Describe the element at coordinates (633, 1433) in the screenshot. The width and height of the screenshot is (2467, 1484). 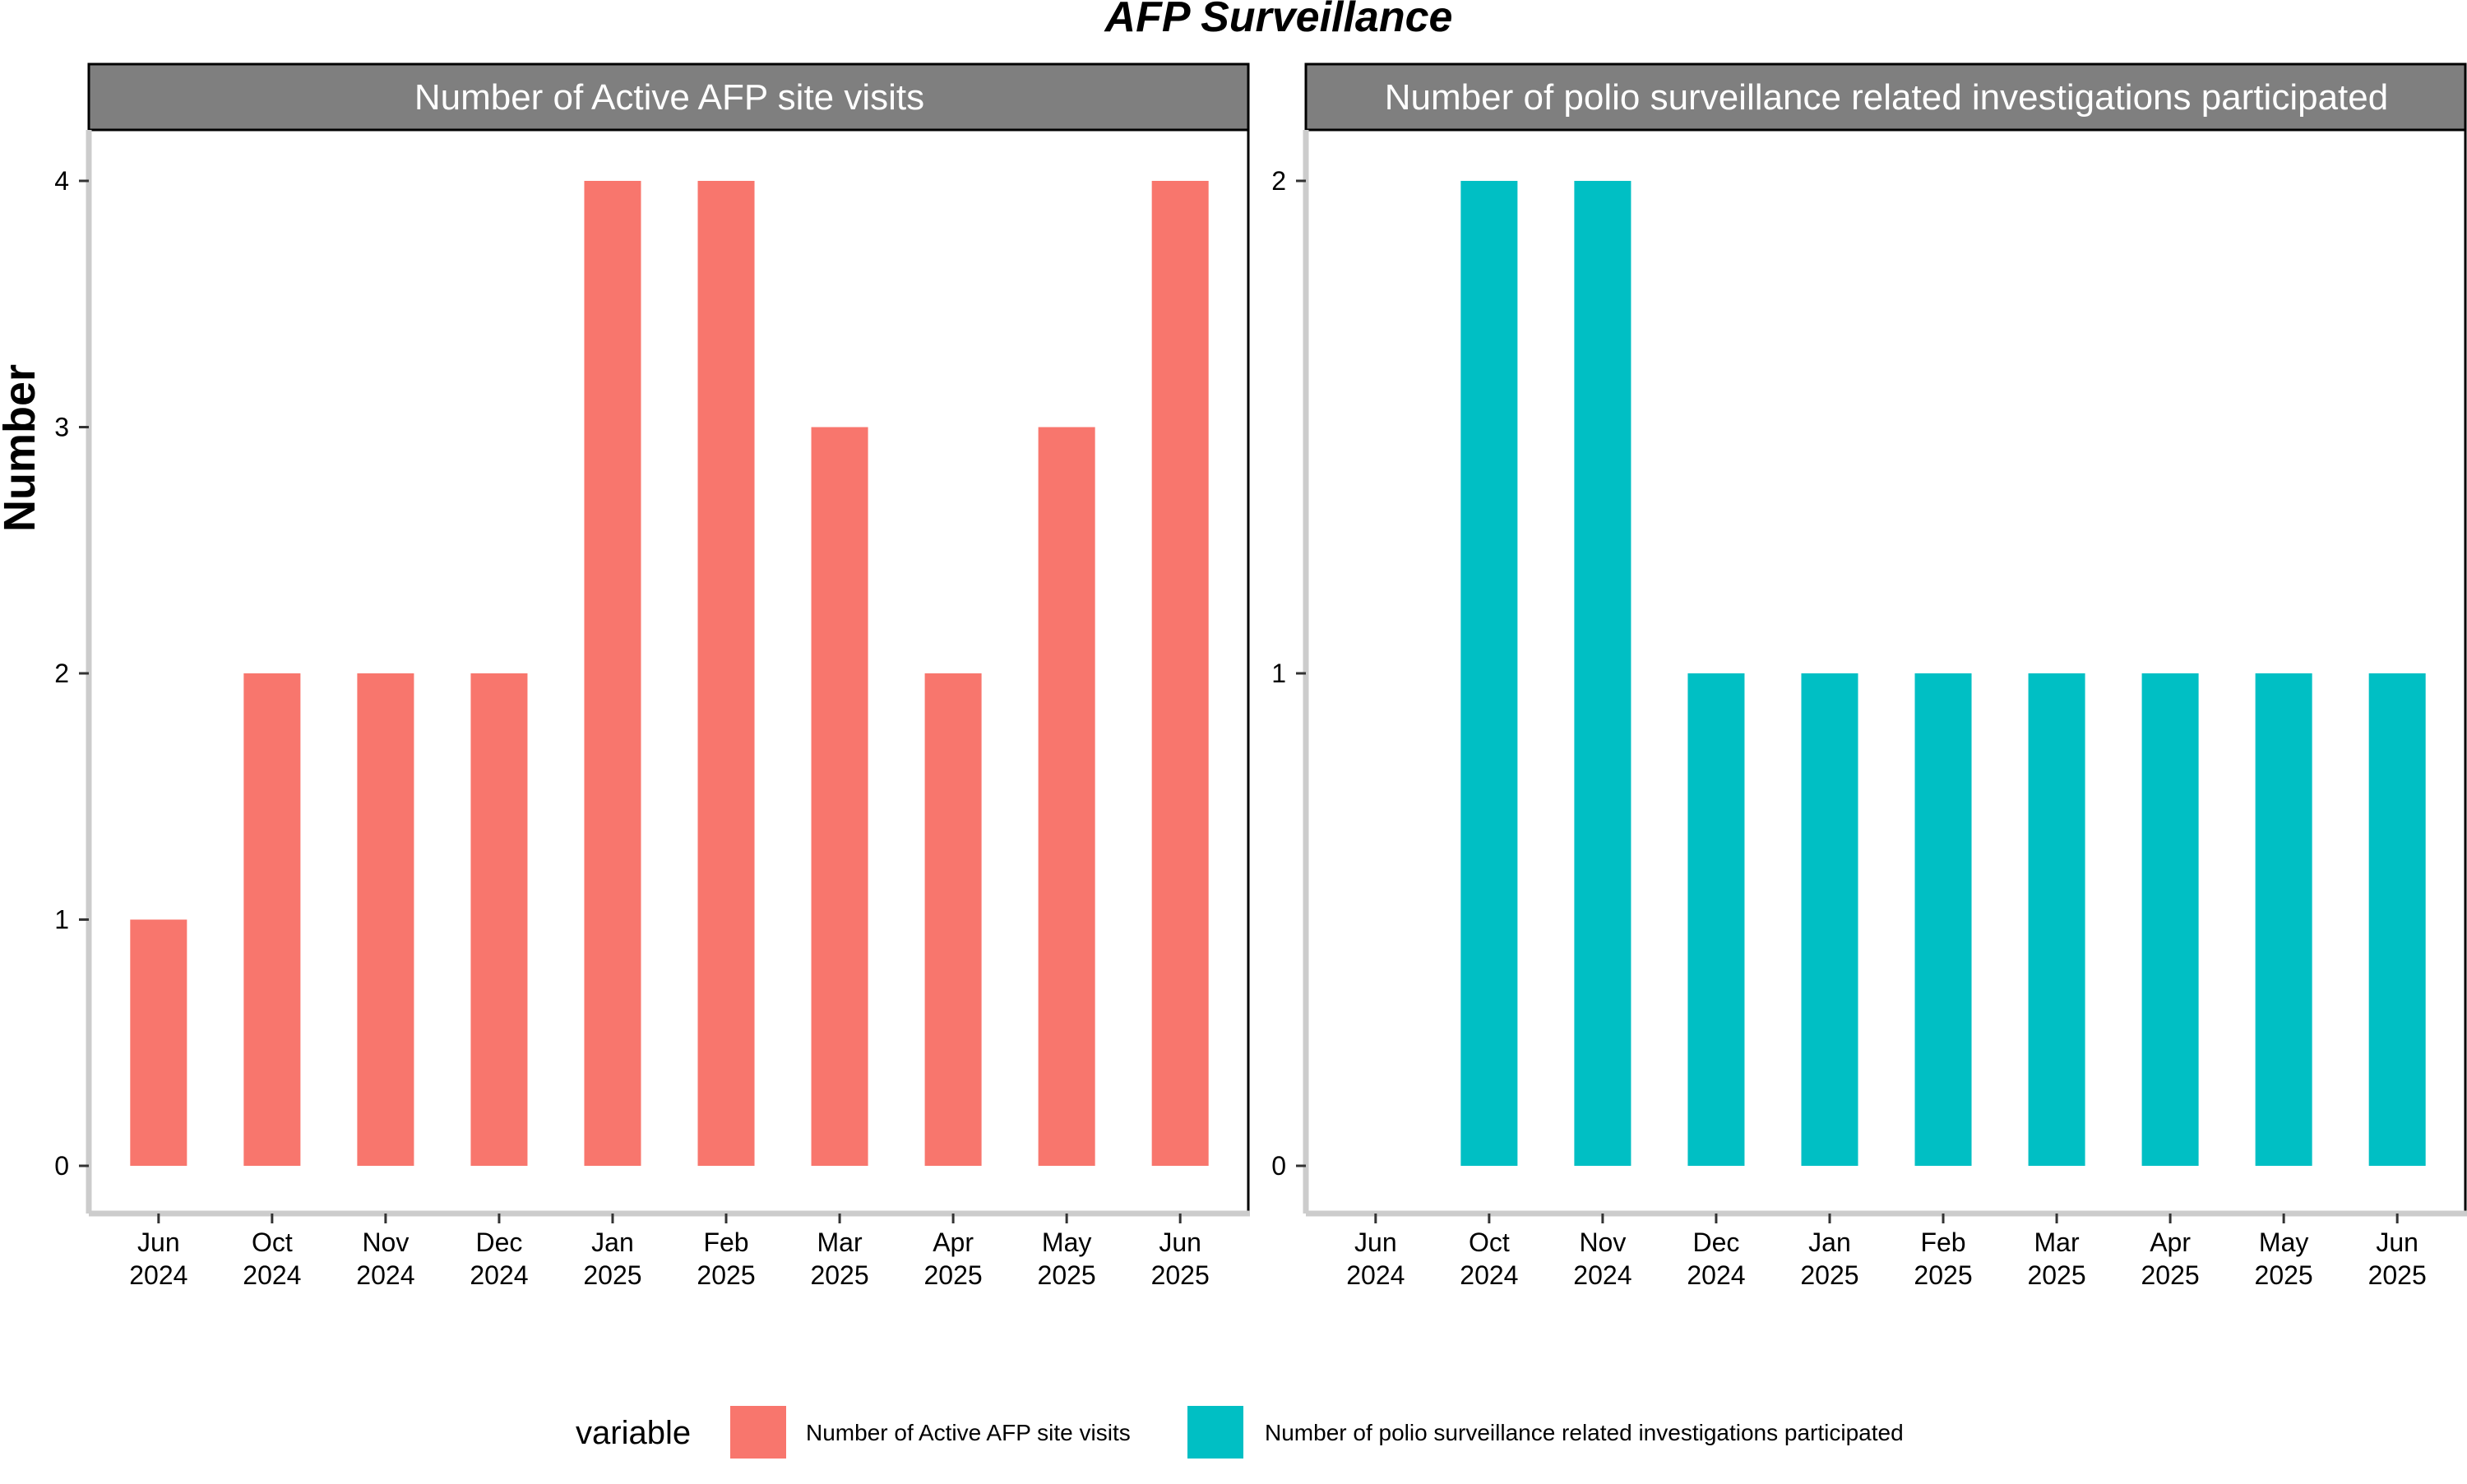
I see `legend-title: variable` at that location.